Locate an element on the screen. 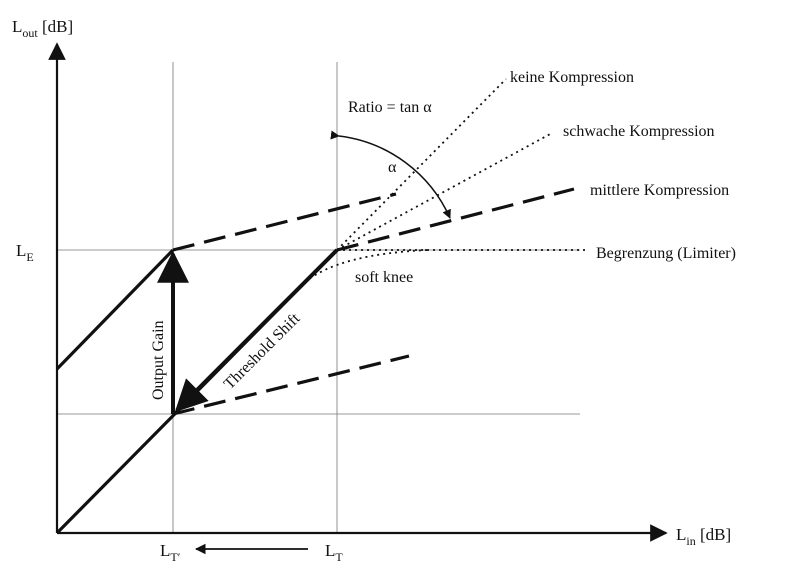  compression-dashed-top is located at coordinates (284, 222).